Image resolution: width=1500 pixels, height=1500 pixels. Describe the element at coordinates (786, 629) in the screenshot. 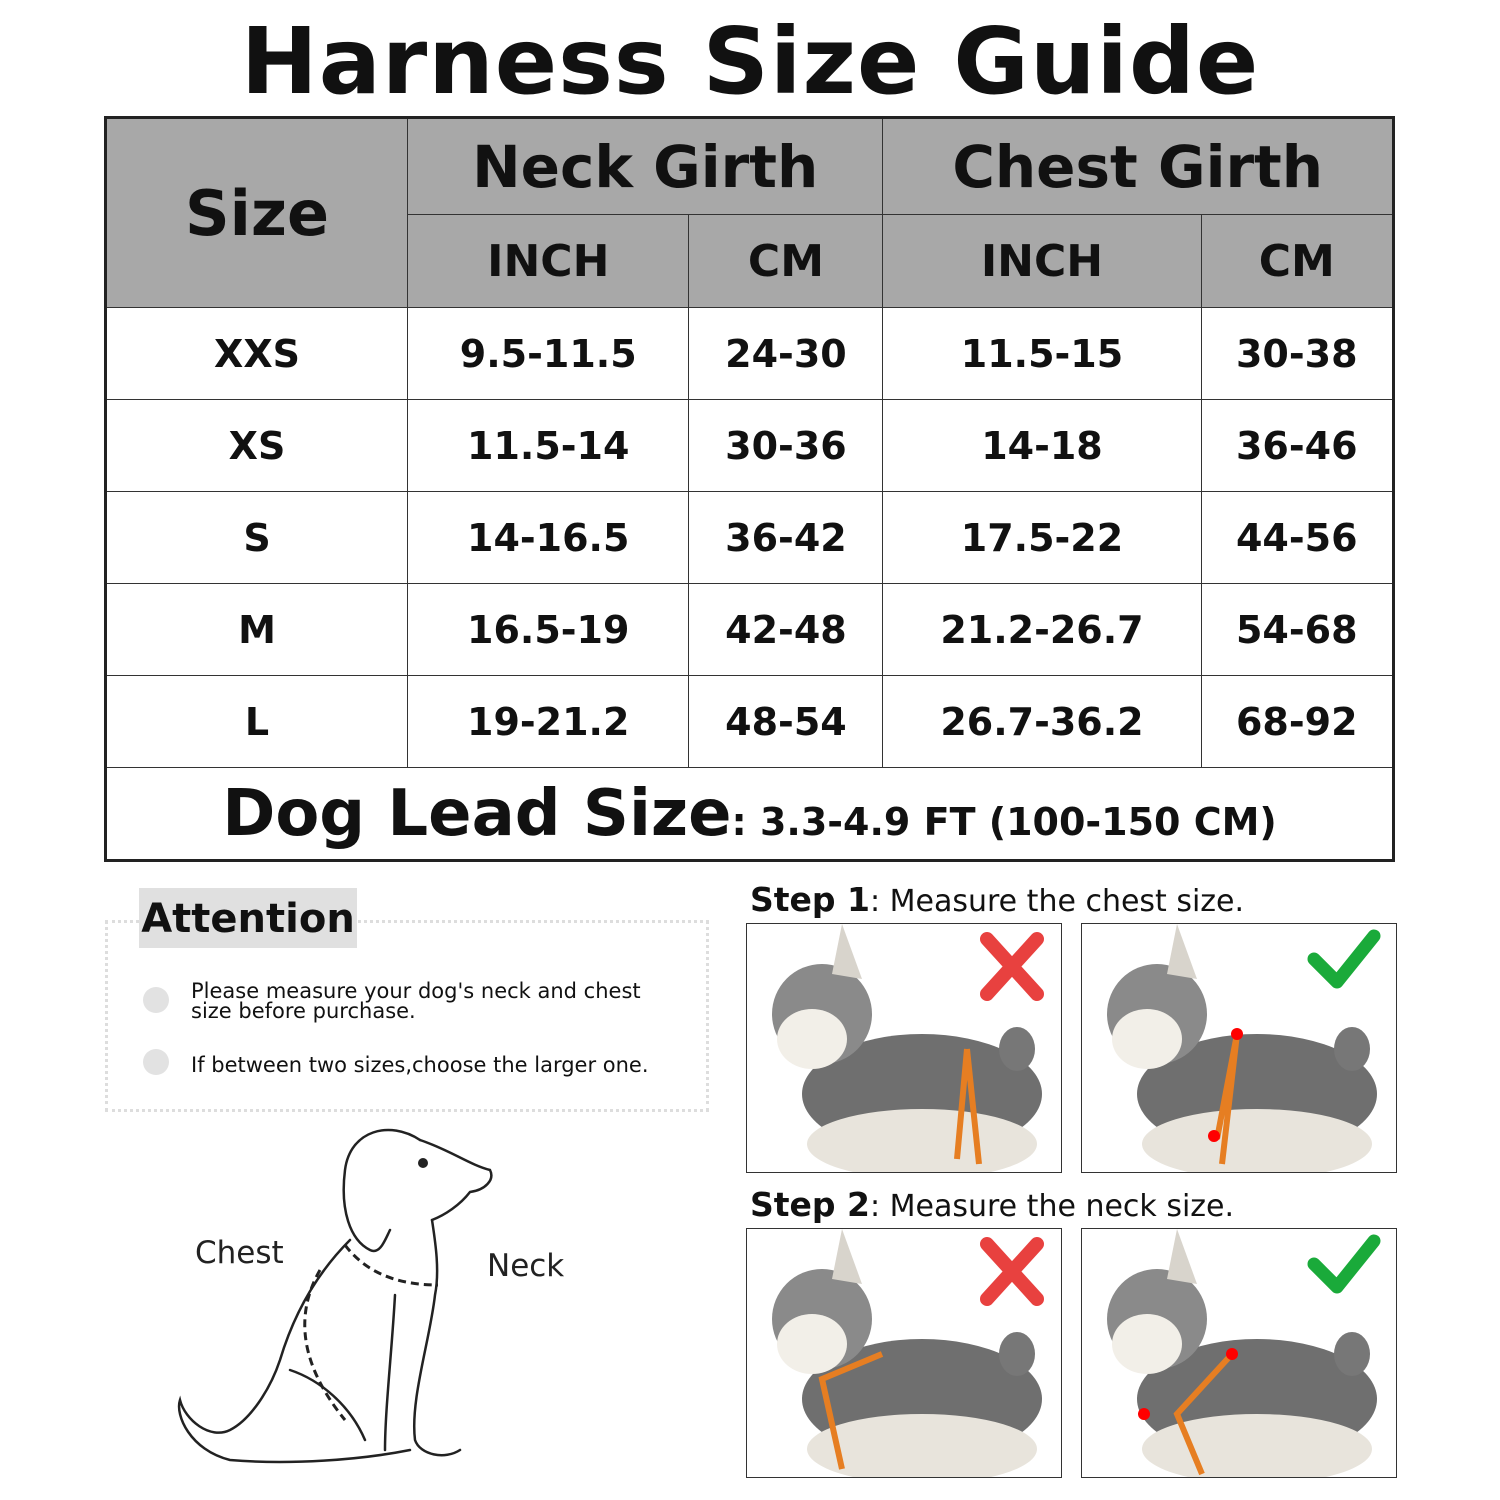

I see `cell-neck-cm: 42-48` at that location.